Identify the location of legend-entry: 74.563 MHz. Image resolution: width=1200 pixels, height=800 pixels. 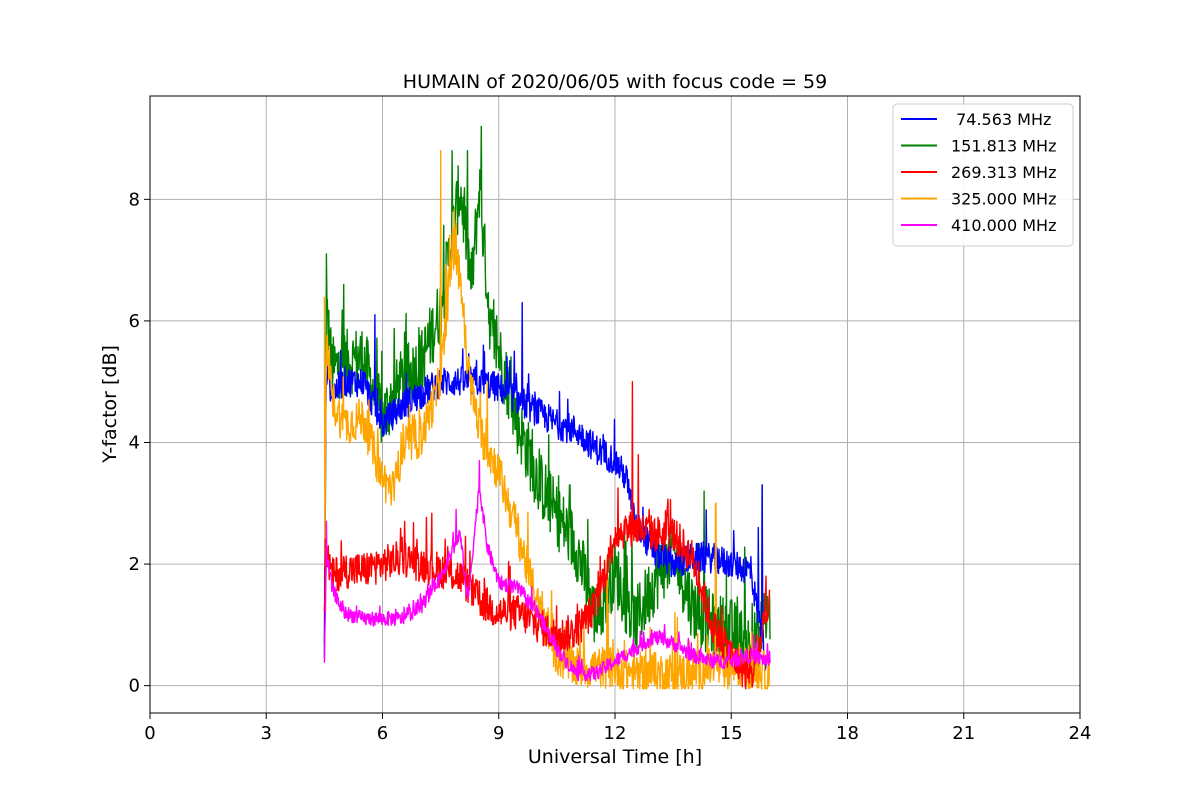
(1001, 119).